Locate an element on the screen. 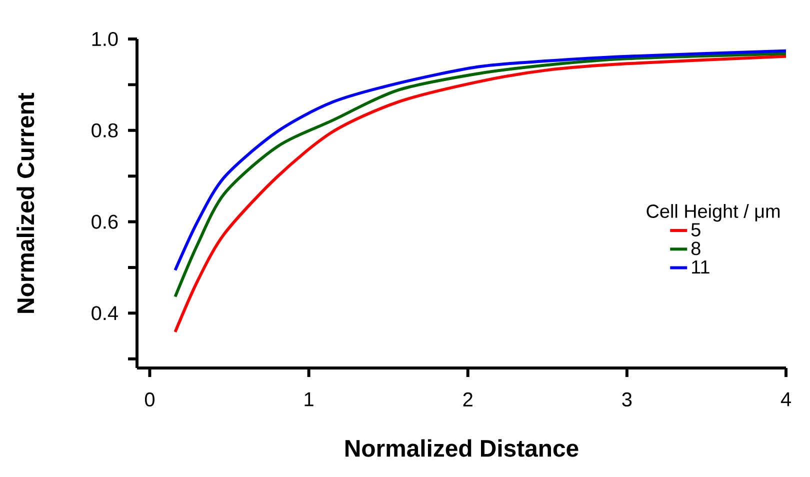  y-tick-label: 1.0 is located at coordinates (105, 39).